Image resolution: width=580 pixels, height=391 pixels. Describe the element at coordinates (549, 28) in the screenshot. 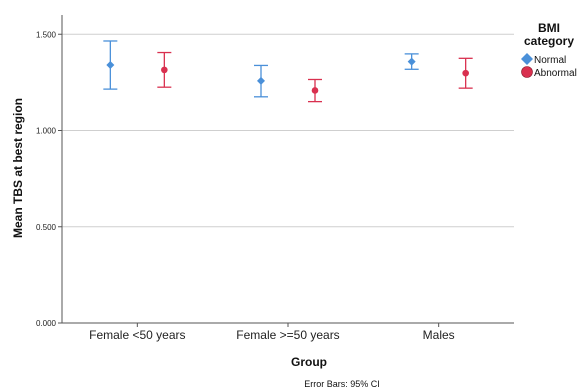

I see `legend-title-line-1: BMI` at that location.